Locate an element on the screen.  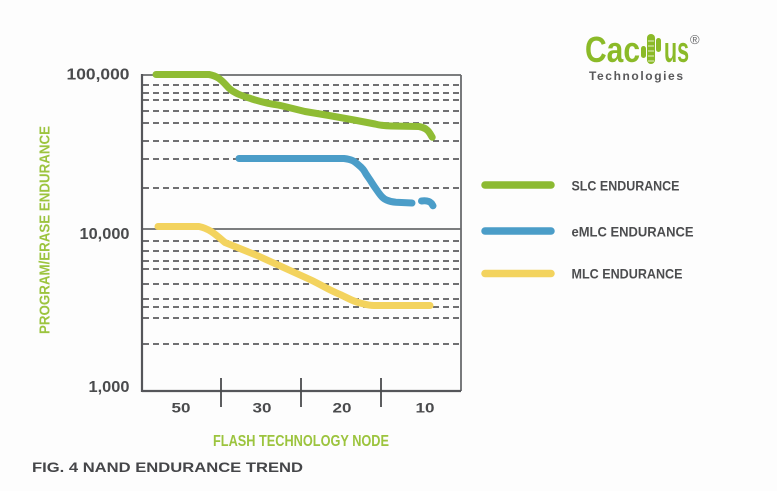
svg-text: us is located at coordinates (676, 49).